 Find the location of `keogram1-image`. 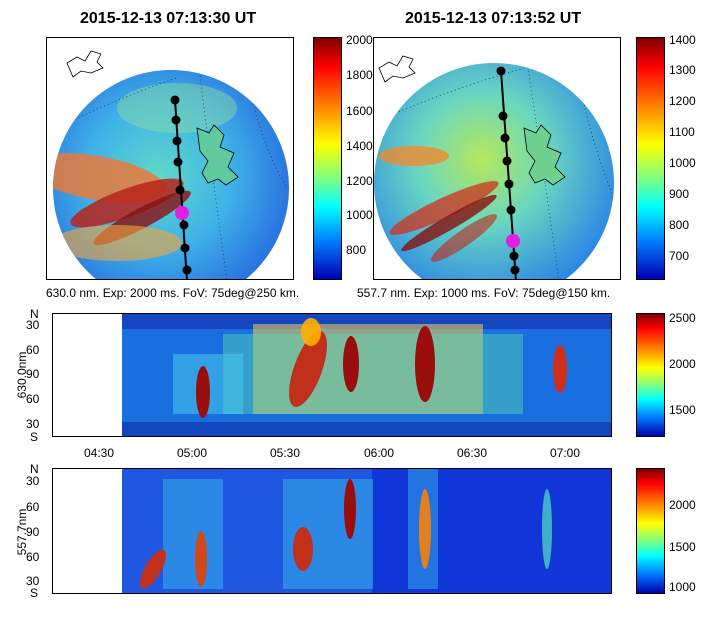

keogram1-image is located at coordinates (366, 375).